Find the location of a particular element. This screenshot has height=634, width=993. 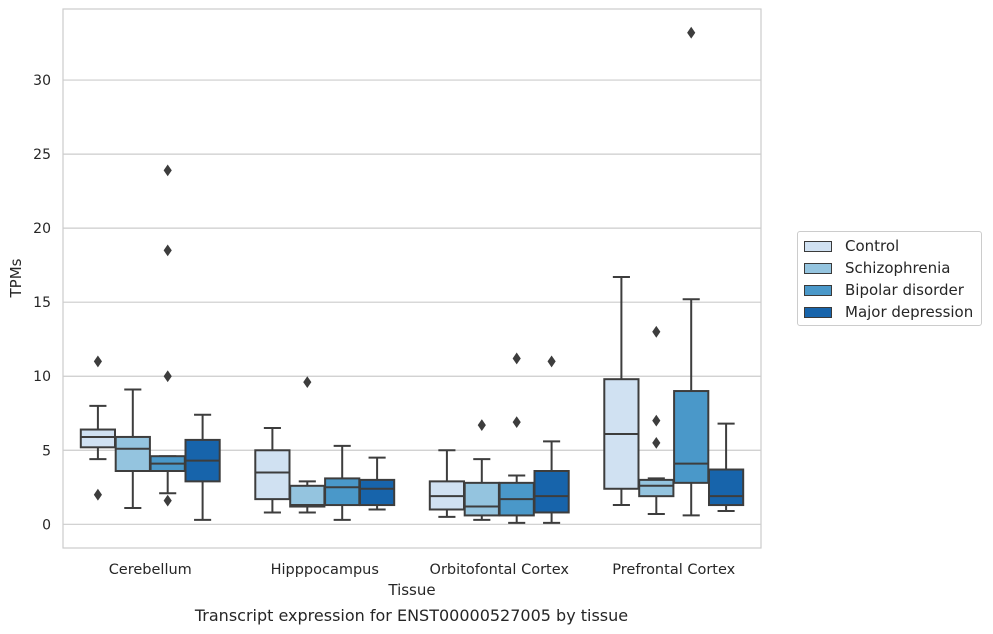

box-bipolar-disorder-cerebellum is located at coordinates (167, 335).